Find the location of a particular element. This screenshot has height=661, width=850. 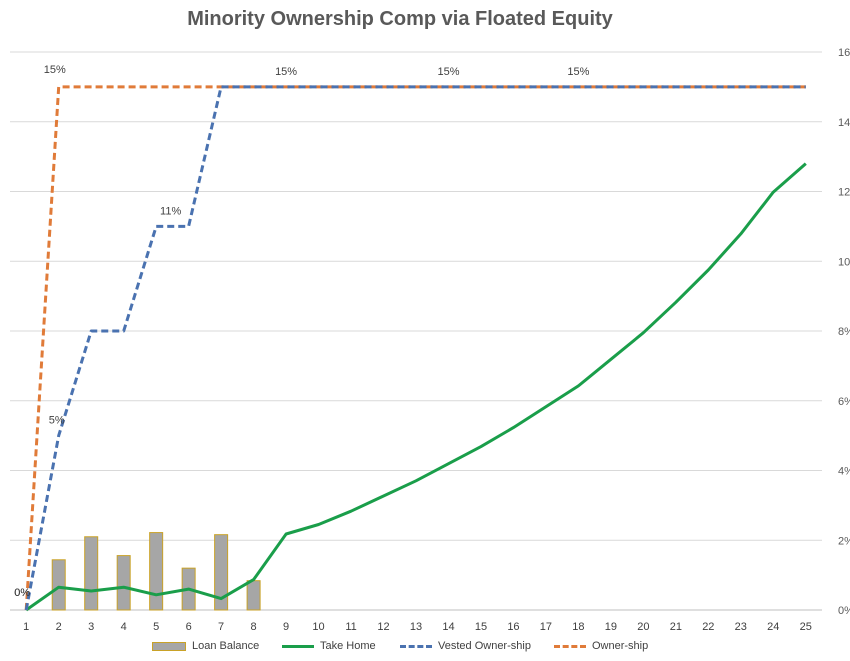

legend-item-loan-balance: Loan Balance is located at coordinates (205, 646).